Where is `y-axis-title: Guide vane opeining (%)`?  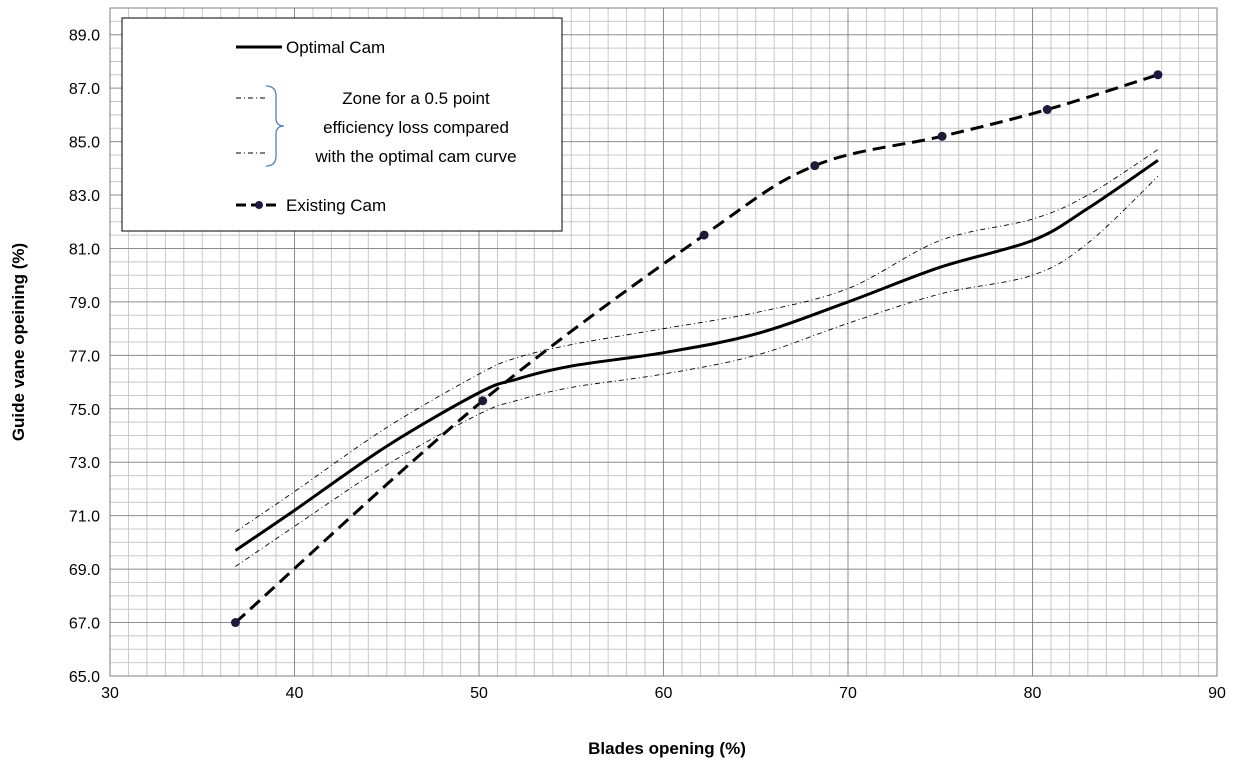 y-axis-title: Guide vane opeining (%) is located at coordinates (18, 342).